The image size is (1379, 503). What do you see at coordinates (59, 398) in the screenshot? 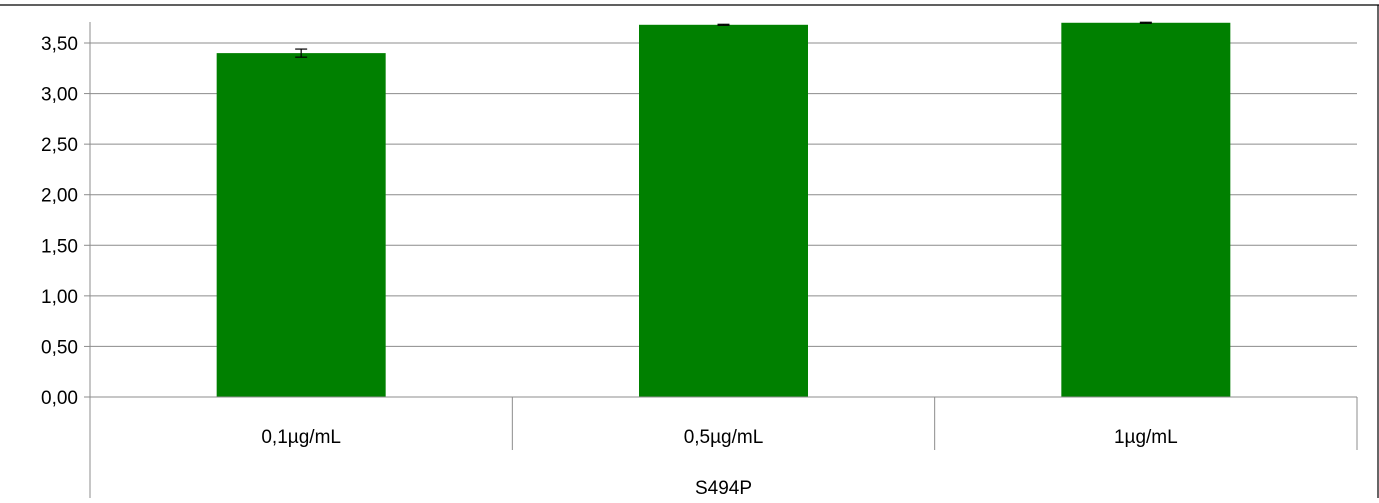
I see `y-tick-label: 0,00` at bounding box center [59, 398].